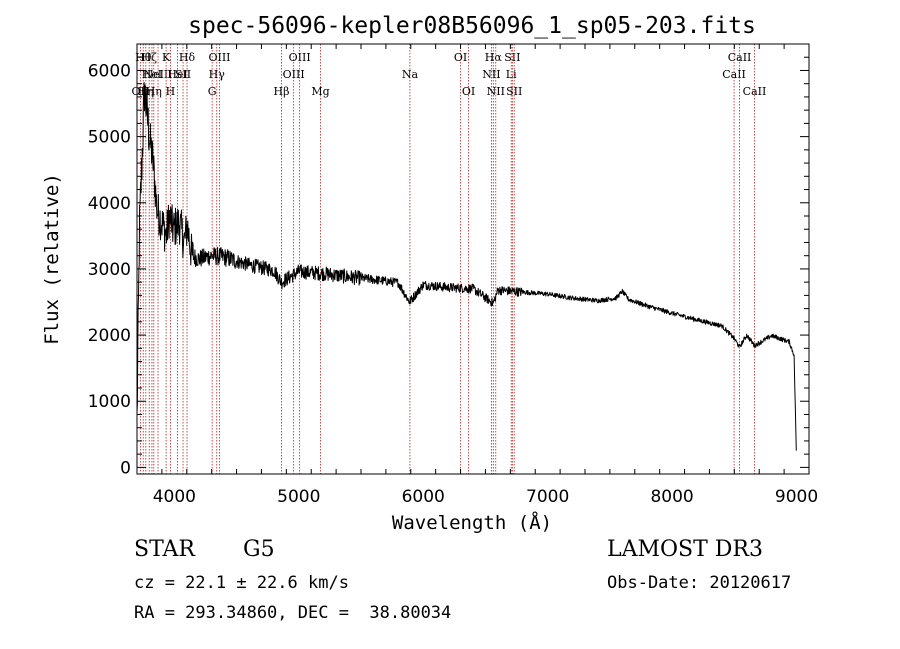  What do you see at coordinates (423, 497) in the screenshot?
I see `x-tick-label: 6000` at bounding box center [423, 497].